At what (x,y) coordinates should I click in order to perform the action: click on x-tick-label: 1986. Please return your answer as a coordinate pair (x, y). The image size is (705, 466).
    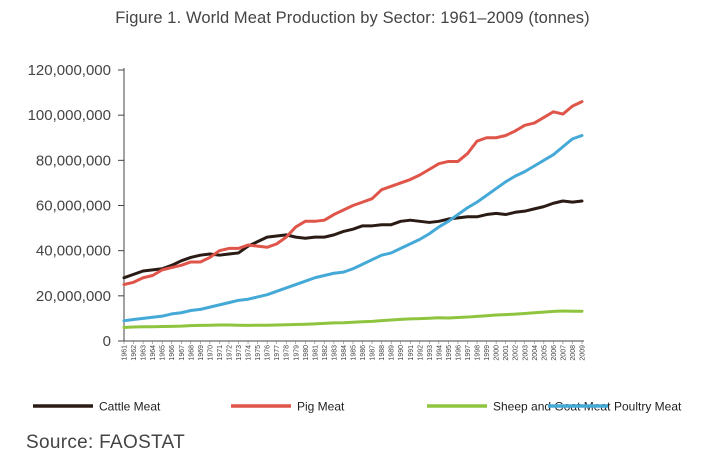
    Looking at the image, I should click on (363, 353).